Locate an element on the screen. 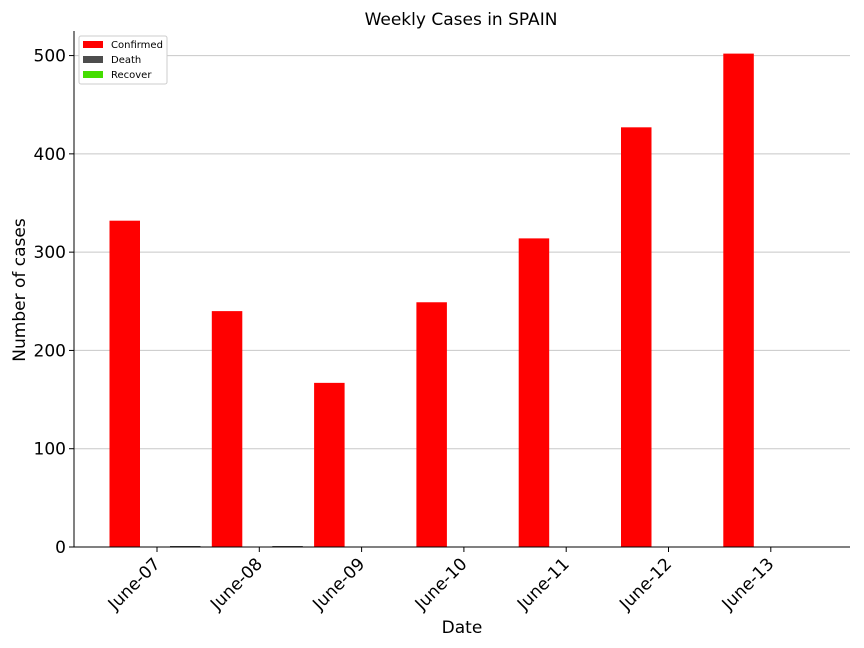 The image size is (864, 648). legend-label-recover: Recover is located at coordinates (131, 75).